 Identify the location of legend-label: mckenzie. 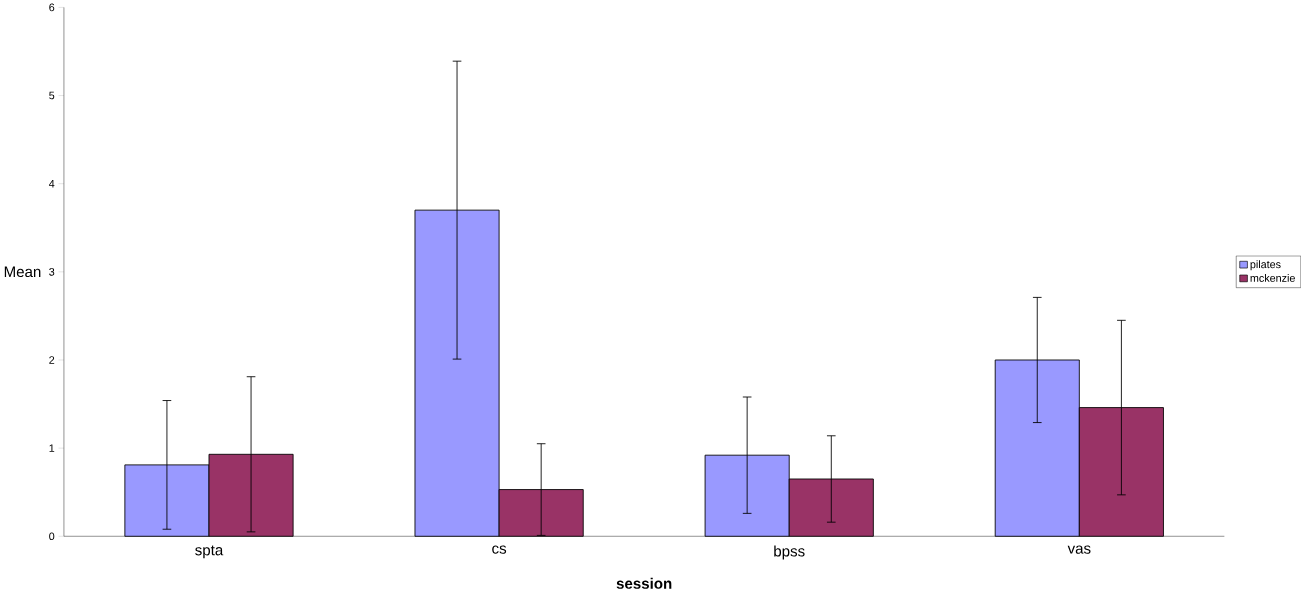
(1272, 277).